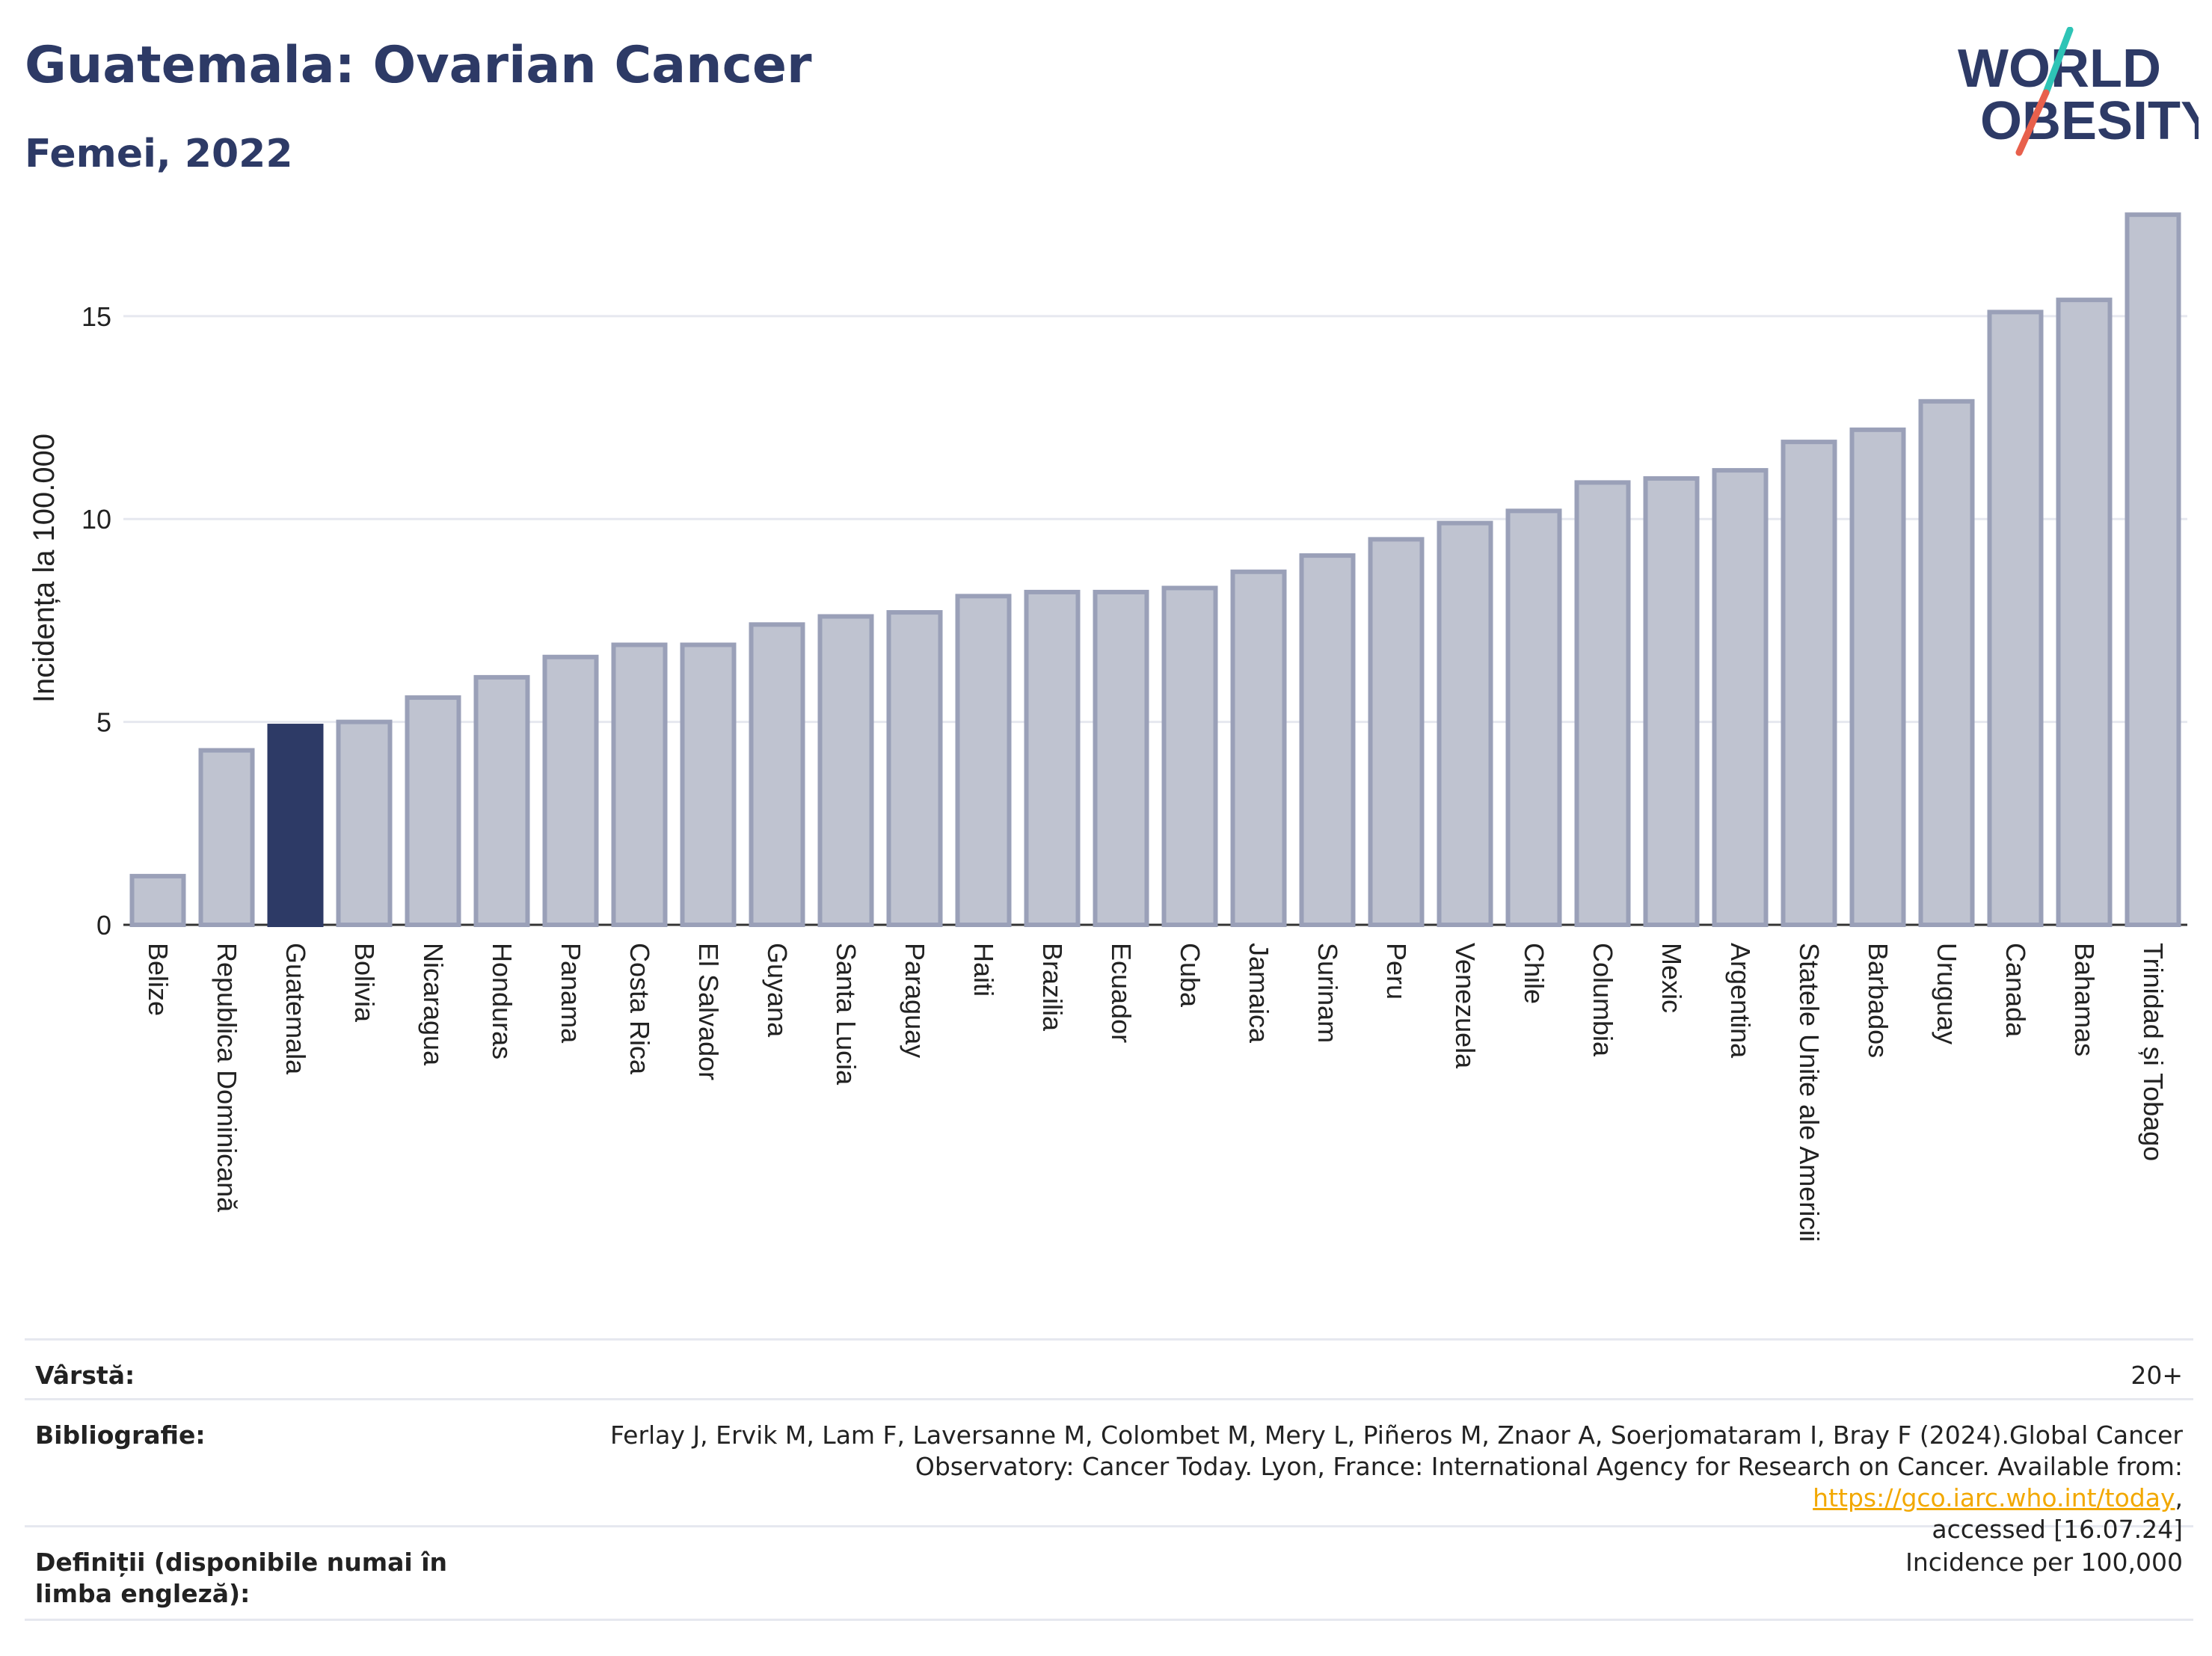  What do you see at coordinates (96, 621) in the screenshot?
I see `y-axis-ticks: 0 5 10 15` at bounding box center [96, 621].